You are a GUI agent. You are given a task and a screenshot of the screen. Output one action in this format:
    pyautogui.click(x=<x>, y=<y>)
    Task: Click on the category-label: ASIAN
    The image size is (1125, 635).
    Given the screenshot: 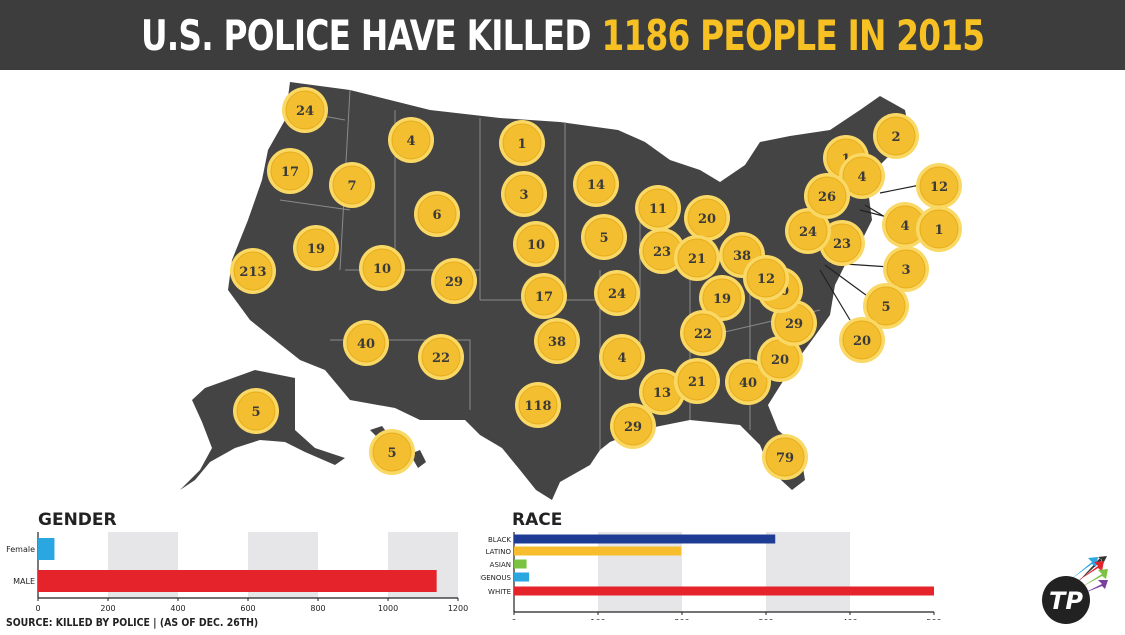 What is the action you would take?
    pyautogui.click(x=500, y=565)
    